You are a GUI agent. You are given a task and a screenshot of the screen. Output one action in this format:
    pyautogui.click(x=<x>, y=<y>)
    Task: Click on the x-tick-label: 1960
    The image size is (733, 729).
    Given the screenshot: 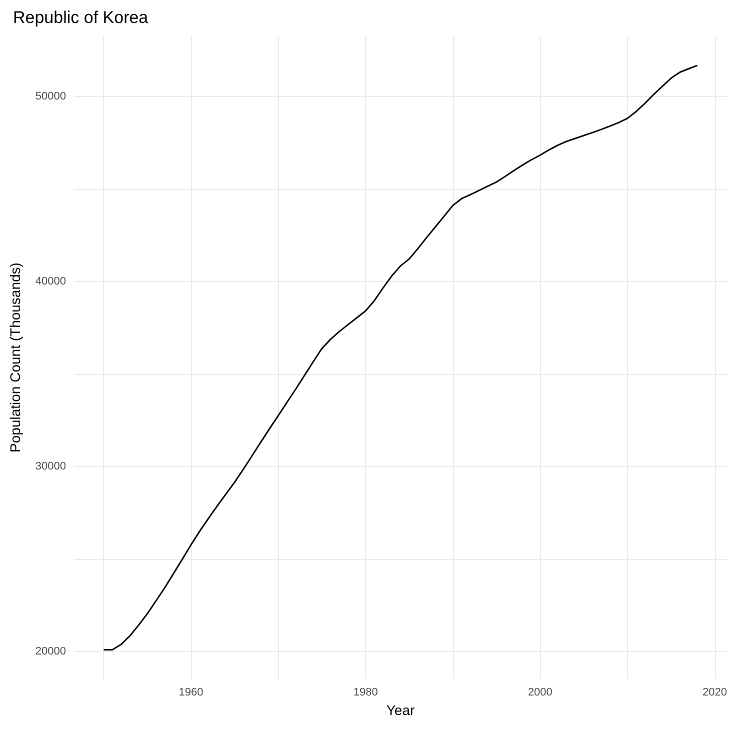 What is the action you would take?
    pyautogui.click(x=191, y=692)
    